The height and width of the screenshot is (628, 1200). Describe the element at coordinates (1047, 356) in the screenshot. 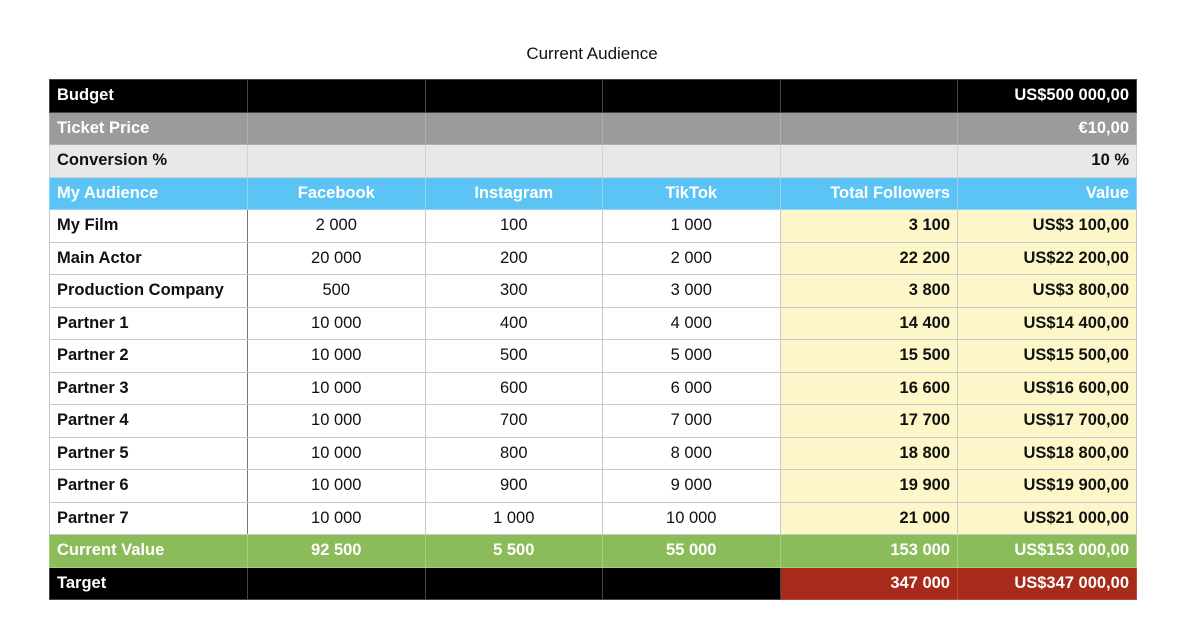

I see `value-cell: US$15 500,00` at that location.